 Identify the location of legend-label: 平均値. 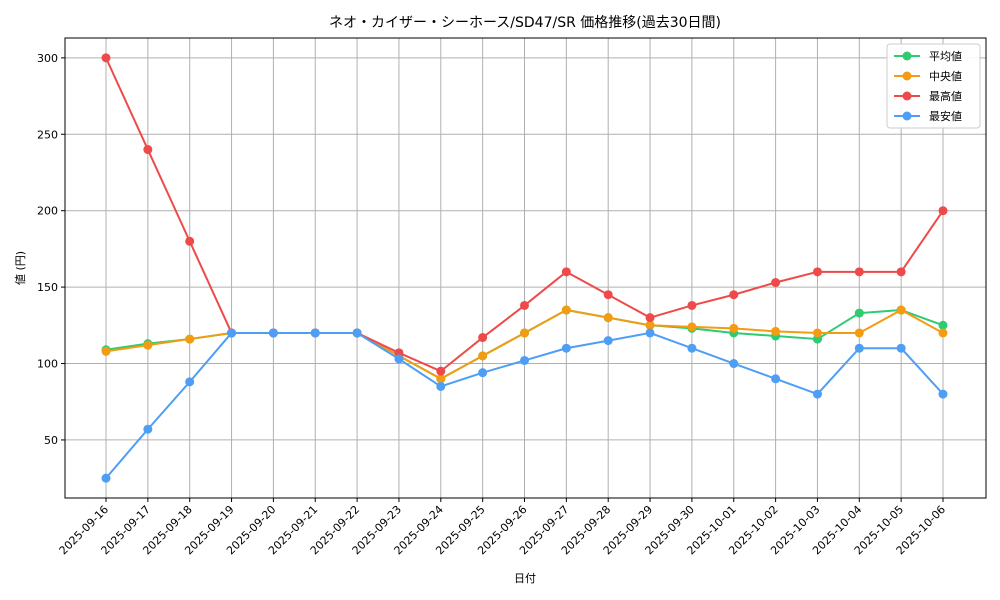
(945, 56).